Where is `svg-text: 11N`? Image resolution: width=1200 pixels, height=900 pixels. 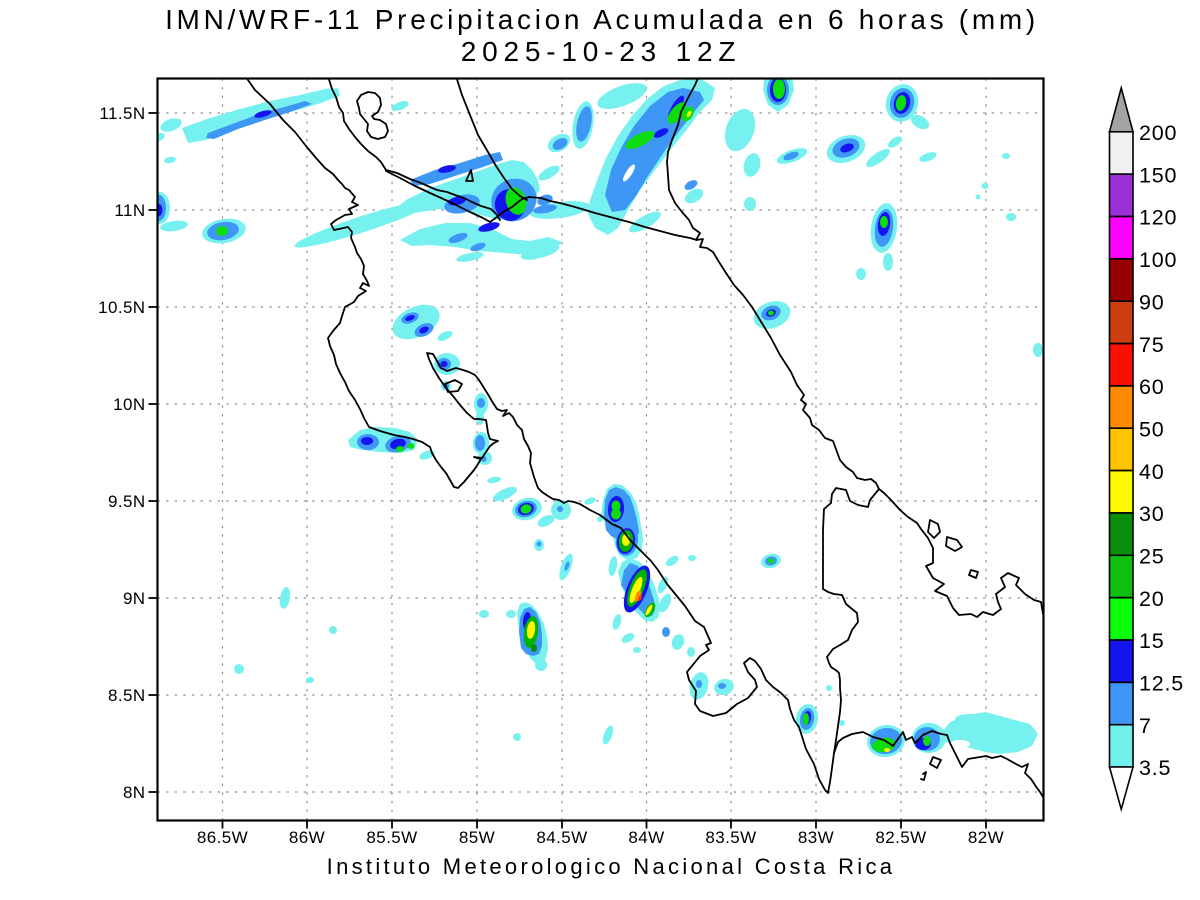
svg-text: 11N is located at coordinates (129, 210).